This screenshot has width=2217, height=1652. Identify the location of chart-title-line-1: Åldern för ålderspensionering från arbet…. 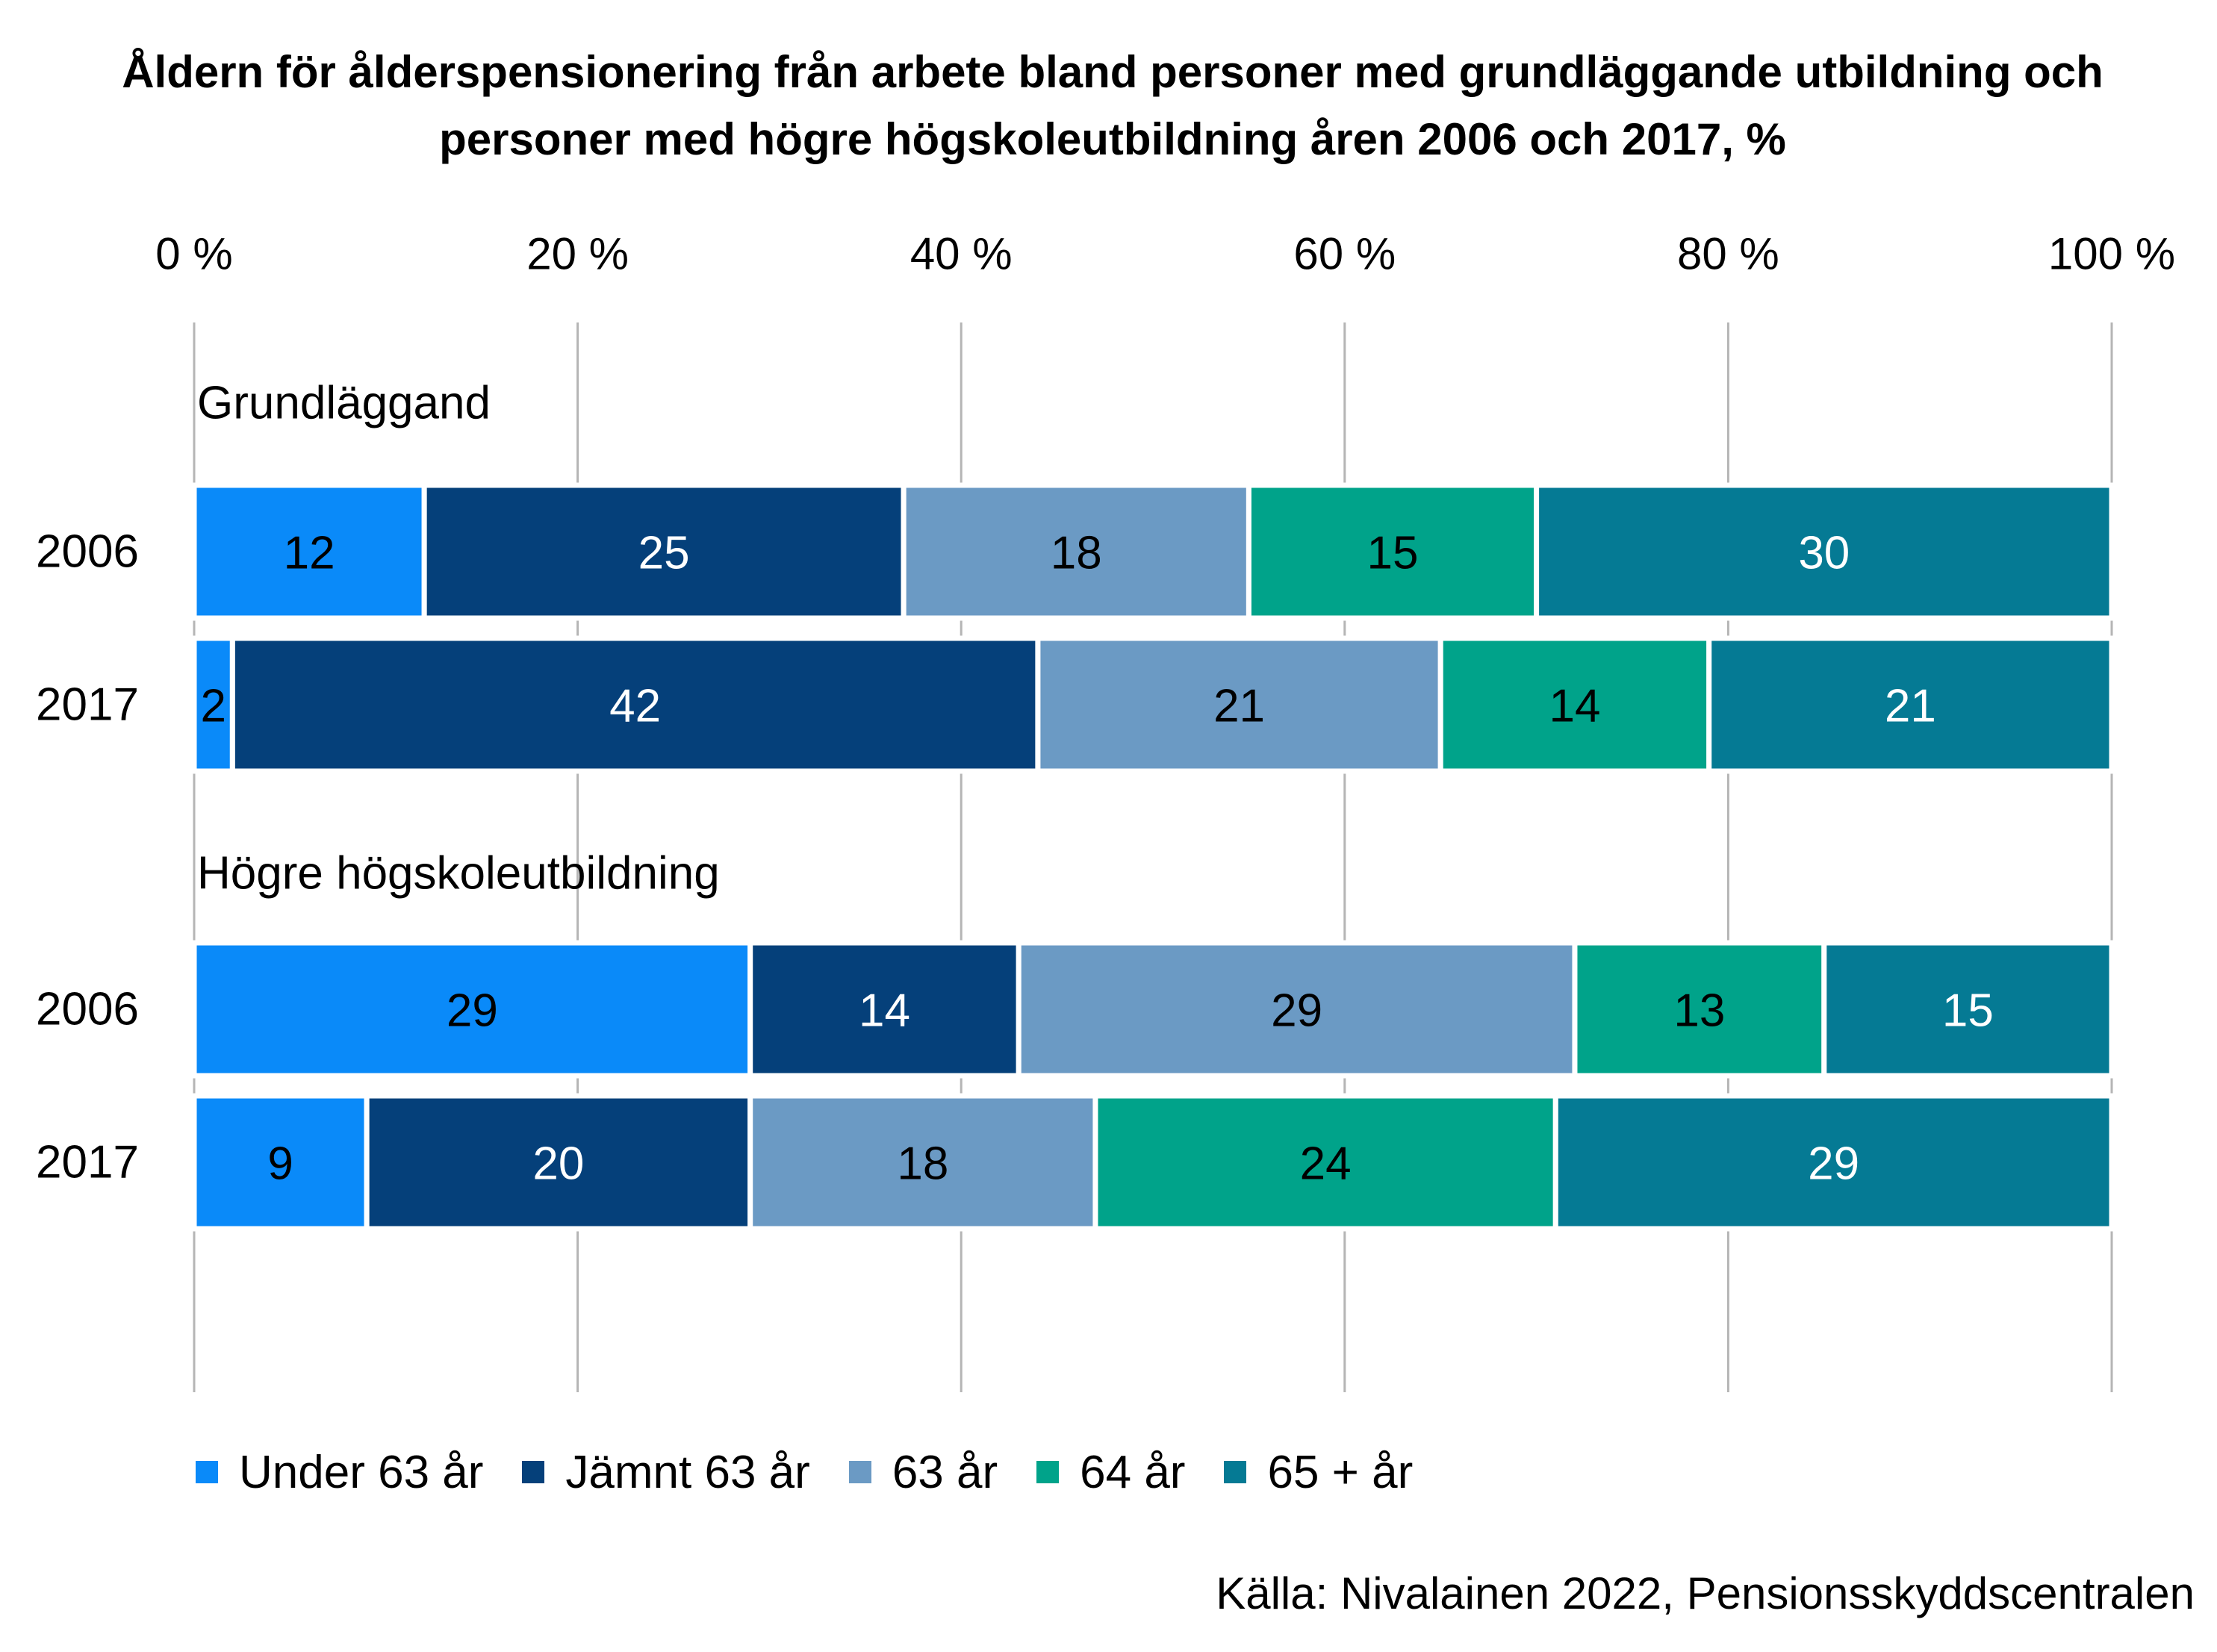
(1112, 72).